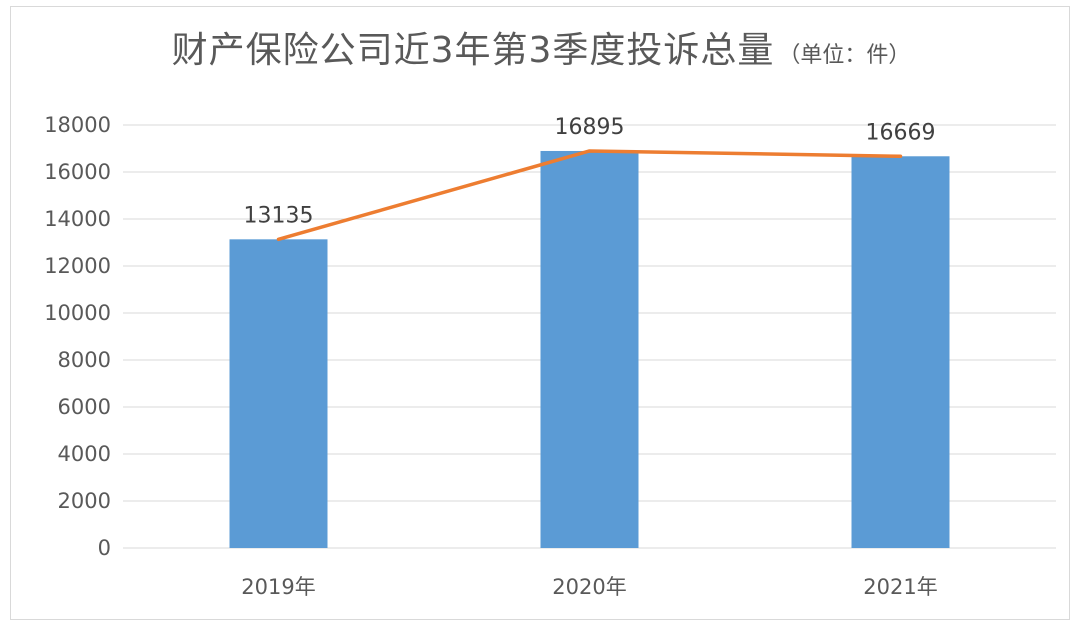 This screenshot has height=629, width=1080. I want to click on y-tick-label: 8000, so click(84, 360).